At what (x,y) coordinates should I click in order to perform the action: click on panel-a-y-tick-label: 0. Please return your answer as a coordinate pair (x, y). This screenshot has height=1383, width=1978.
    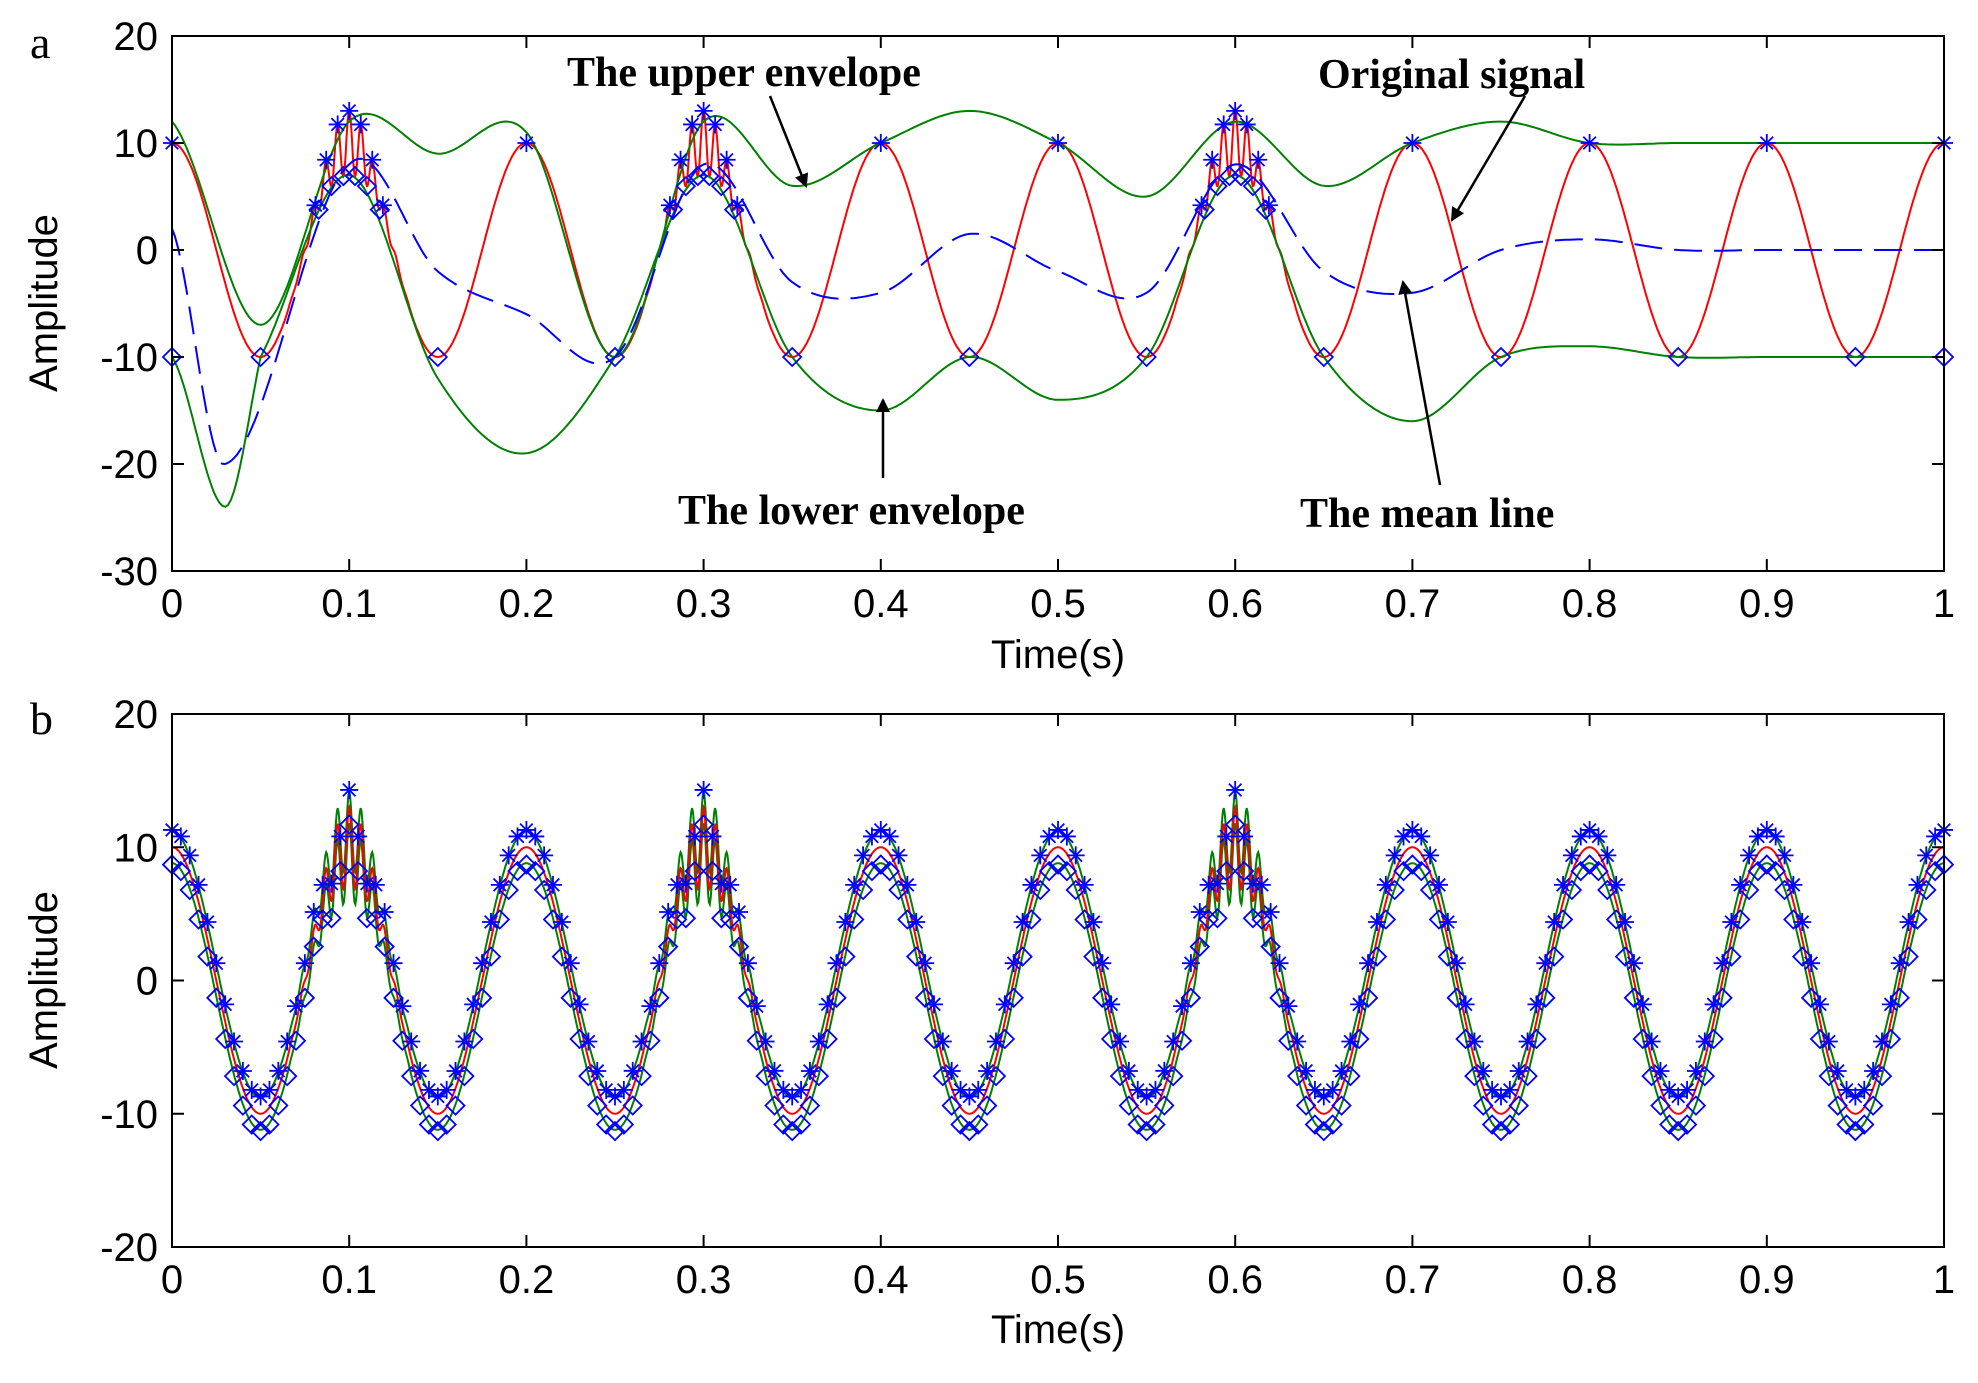
    Looking at the image, I should click on (147, 251).